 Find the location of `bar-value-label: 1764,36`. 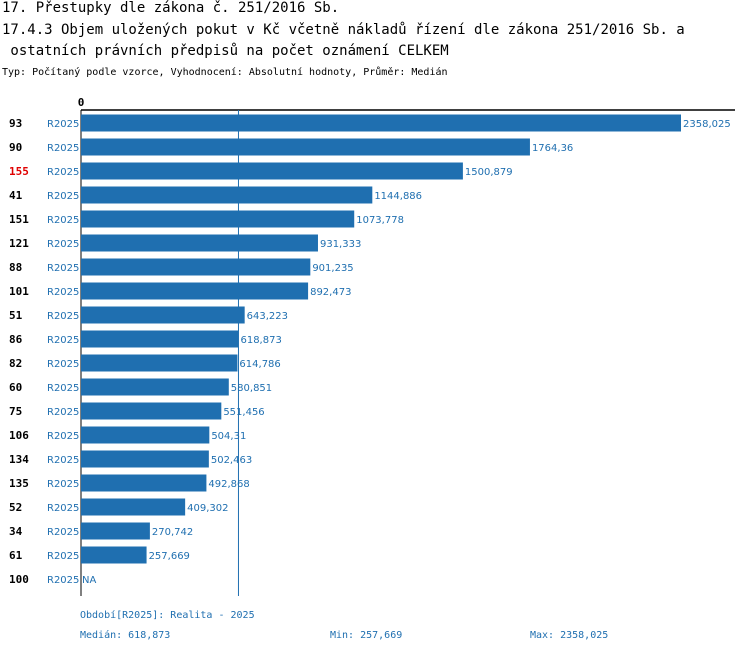

bar-value-label: 1764,36 is located at coordinates (552, 148).